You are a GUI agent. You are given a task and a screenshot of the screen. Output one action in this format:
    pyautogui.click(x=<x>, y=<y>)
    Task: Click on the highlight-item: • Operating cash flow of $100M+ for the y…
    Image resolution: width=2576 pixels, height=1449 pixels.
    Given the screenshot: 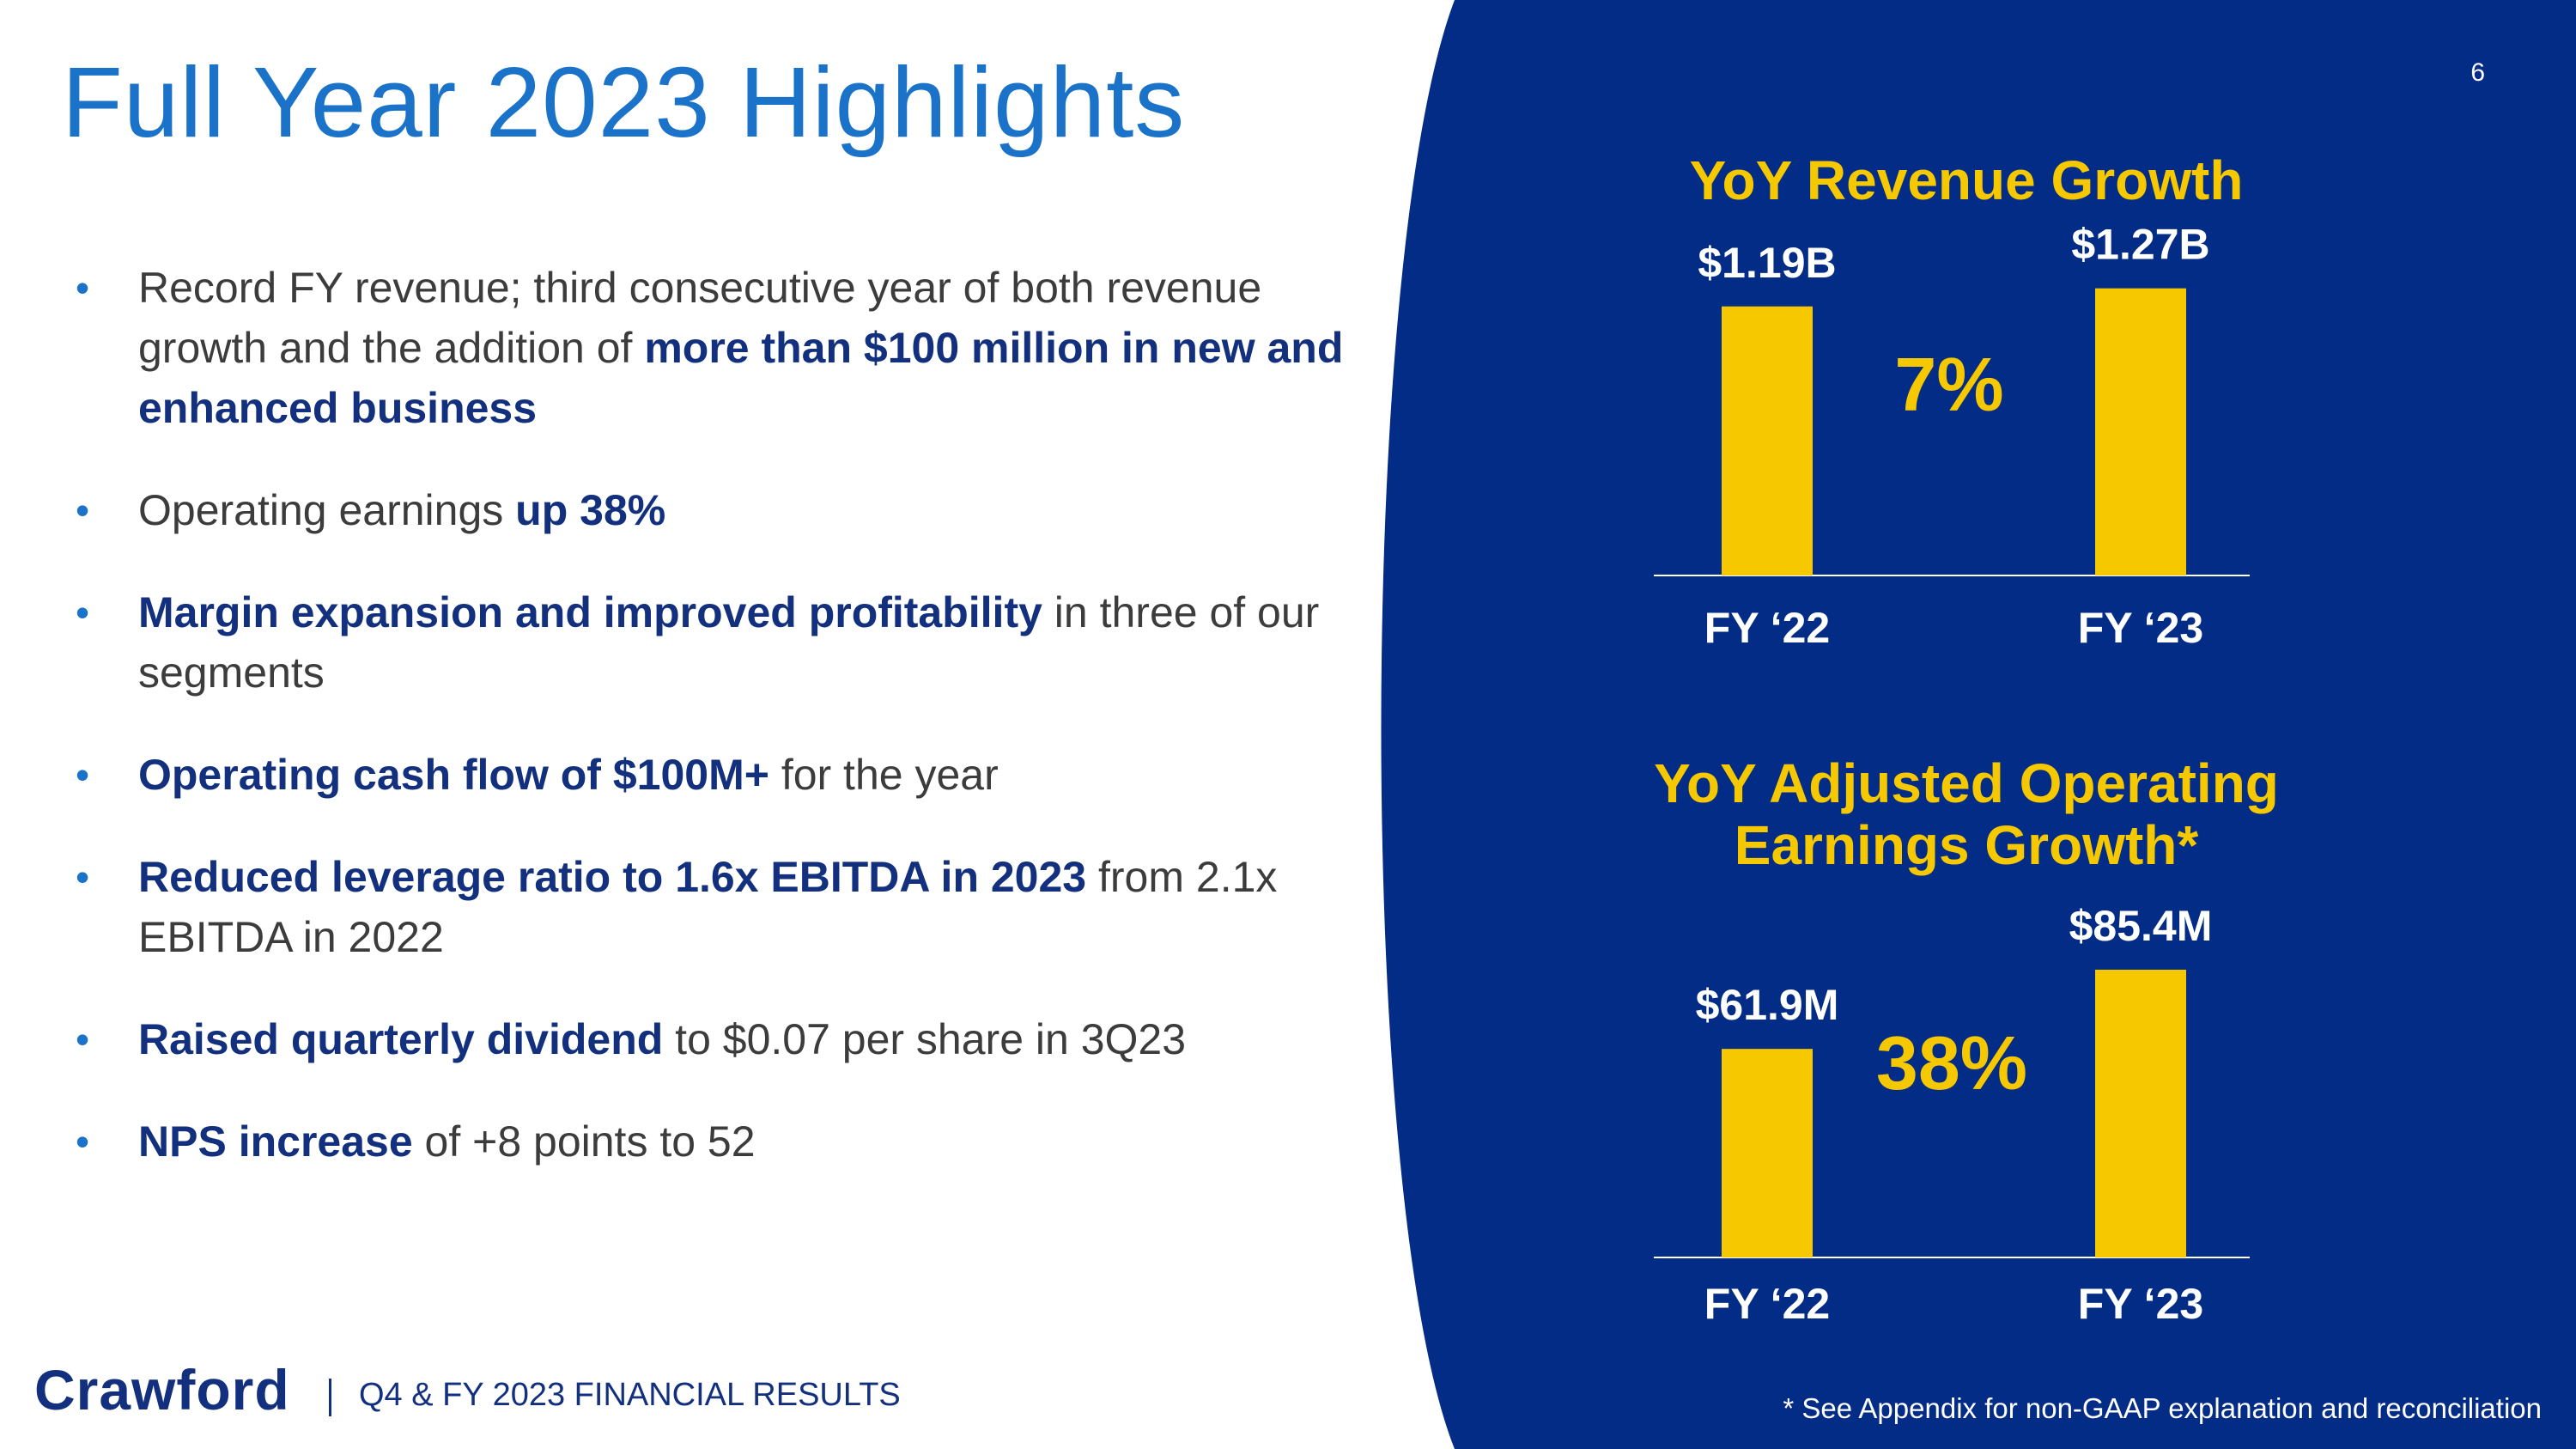 What is the action you would take?
    pyautogui.click(x=720, y=775)
    